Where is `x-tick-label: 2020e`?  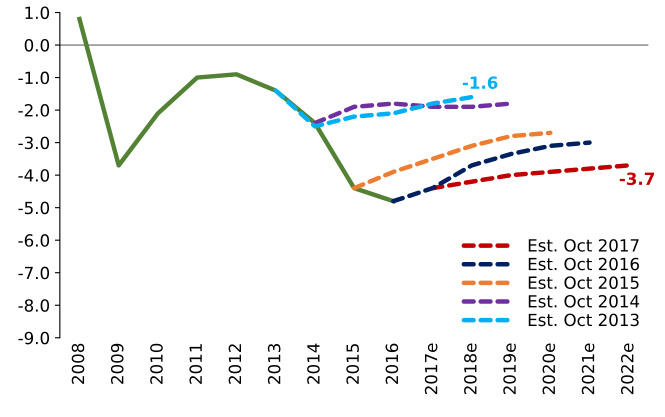 x-tick-label: 2020e is located at coordinates (549, 369).